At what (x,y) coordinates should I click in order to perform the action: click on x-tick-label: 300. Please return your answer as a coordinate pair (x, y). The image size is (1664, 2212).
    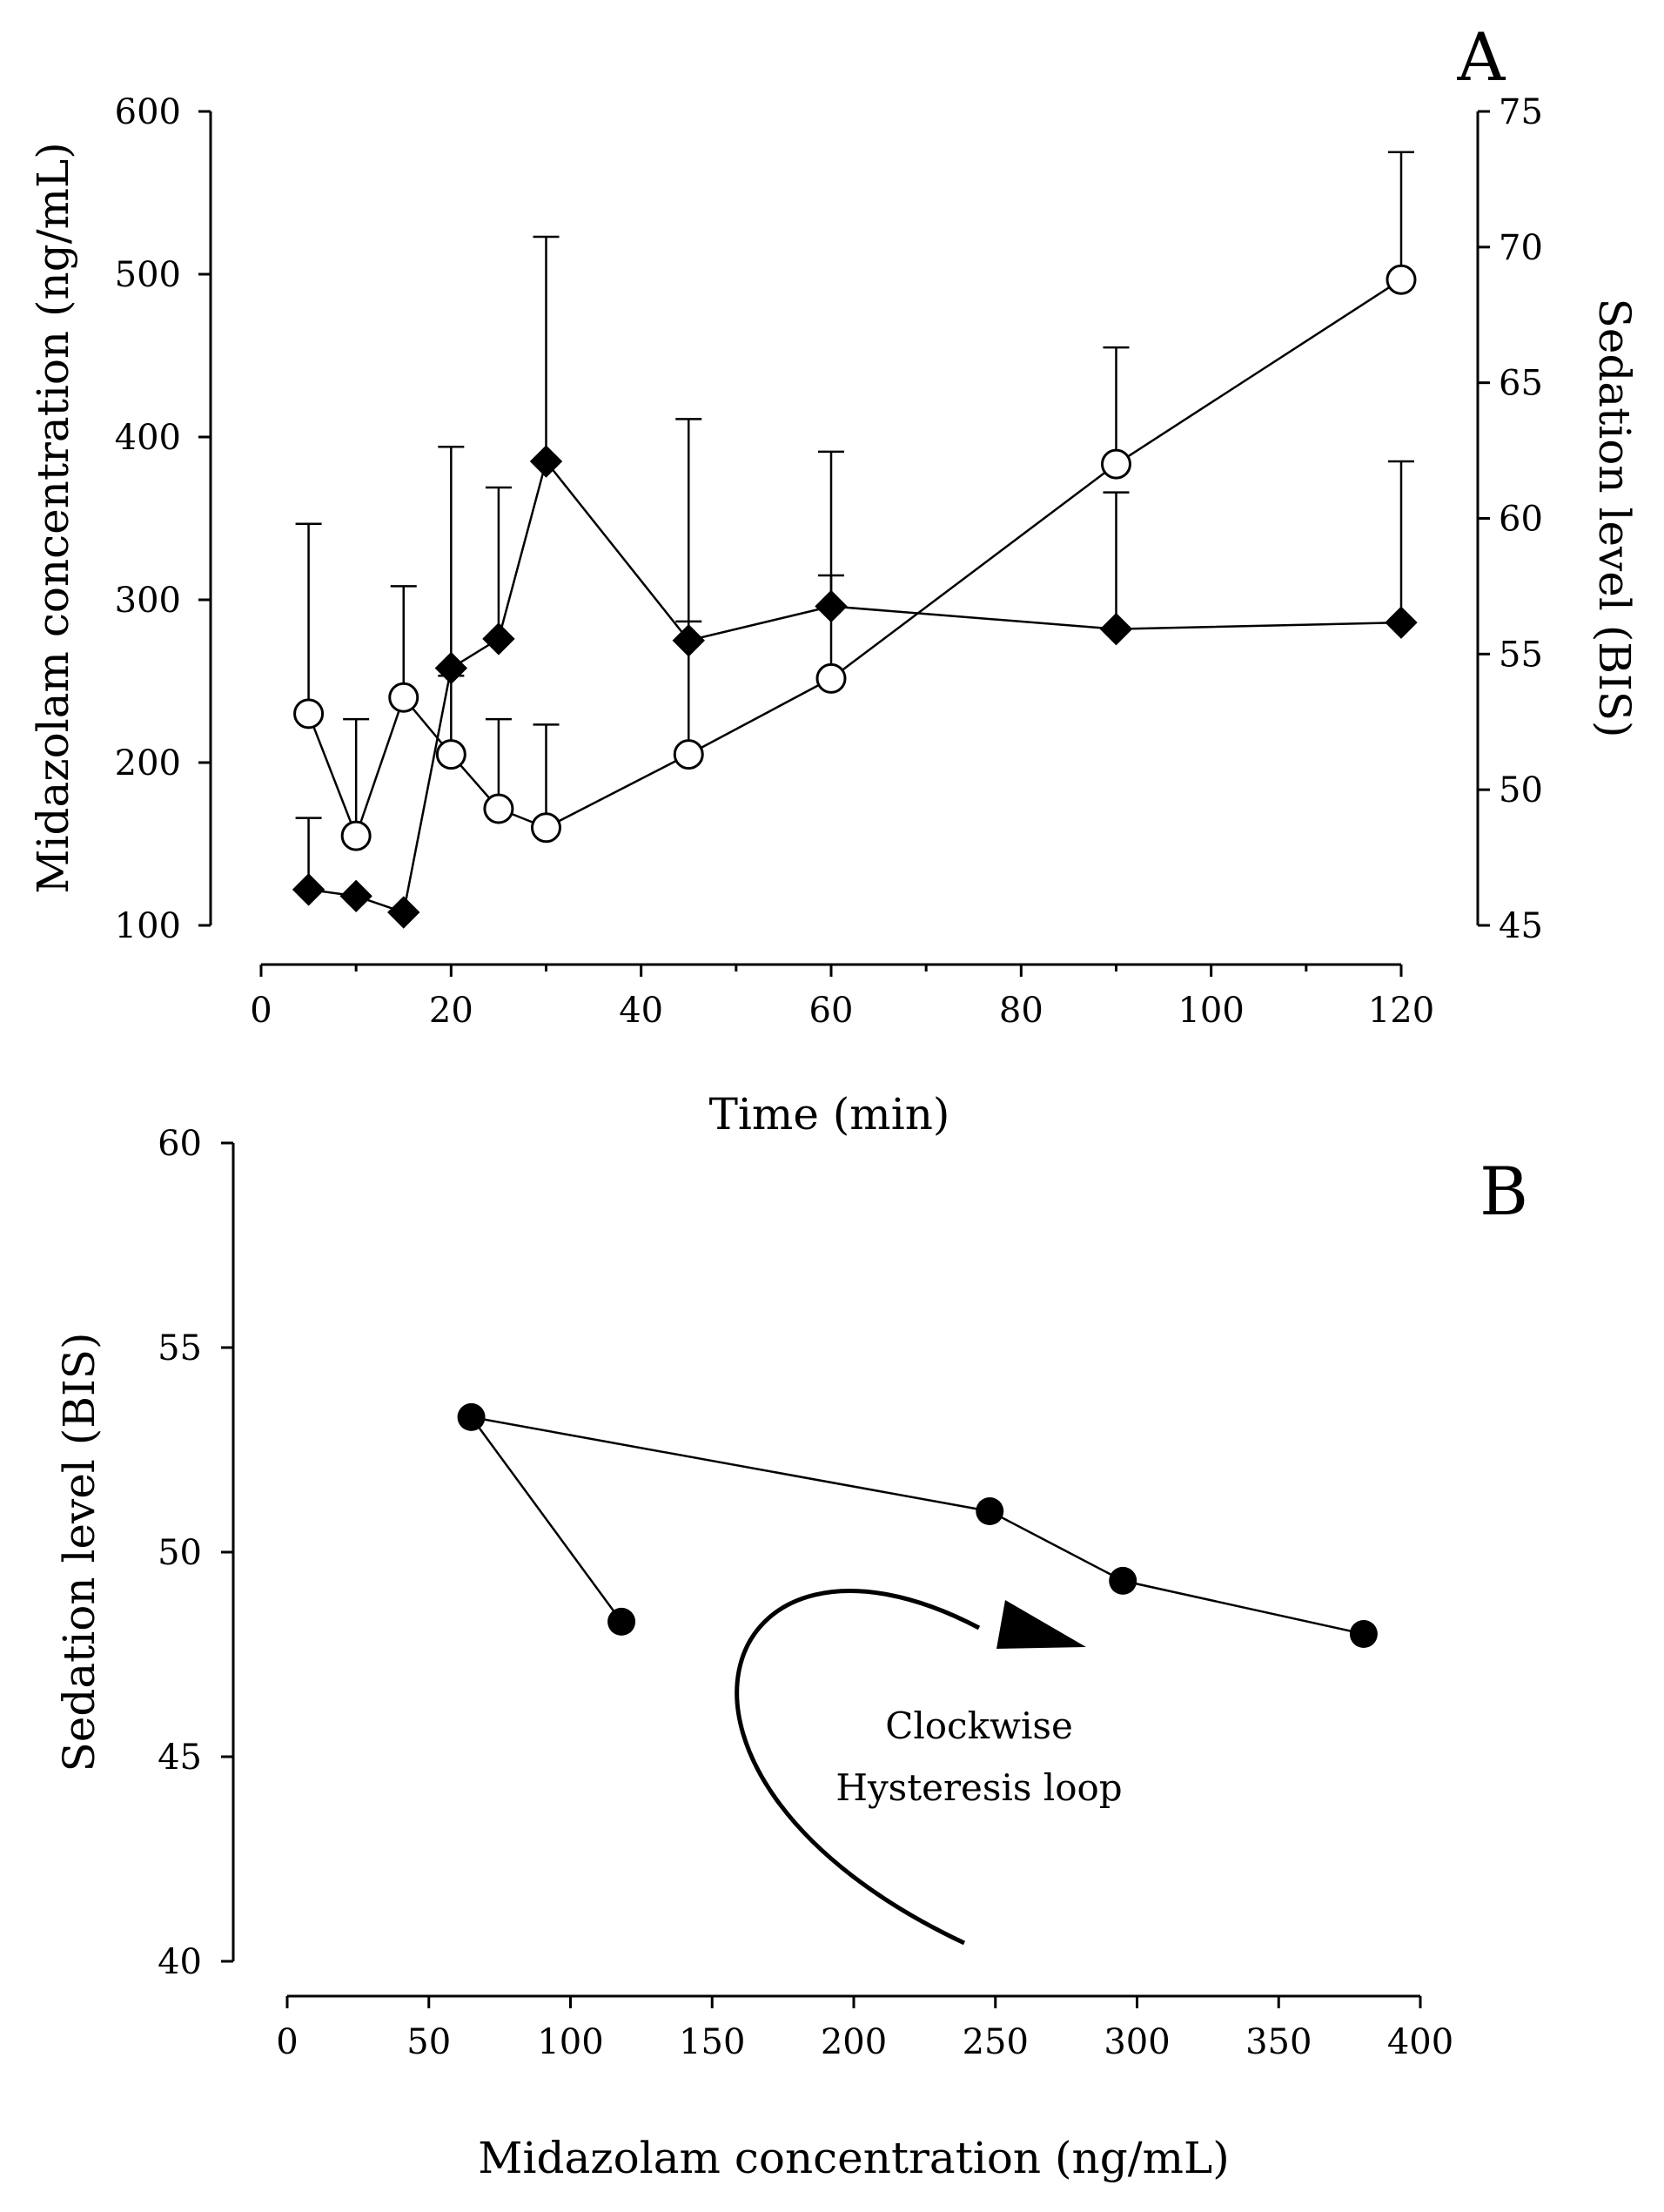
    Looking at the image, I should click on (1137, 2042).